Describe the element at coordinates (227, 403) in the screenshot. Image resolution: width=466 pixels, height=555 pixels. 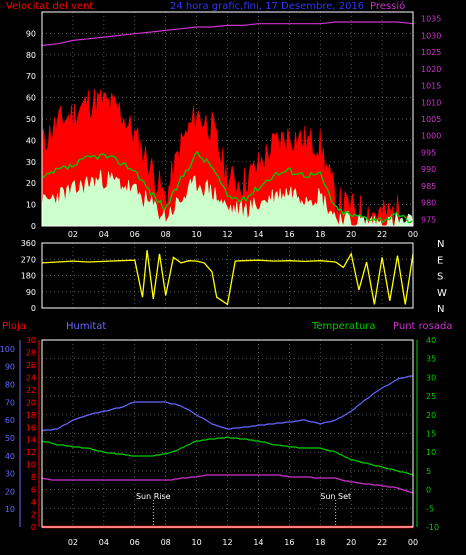
I see `humidity-line` at that location.